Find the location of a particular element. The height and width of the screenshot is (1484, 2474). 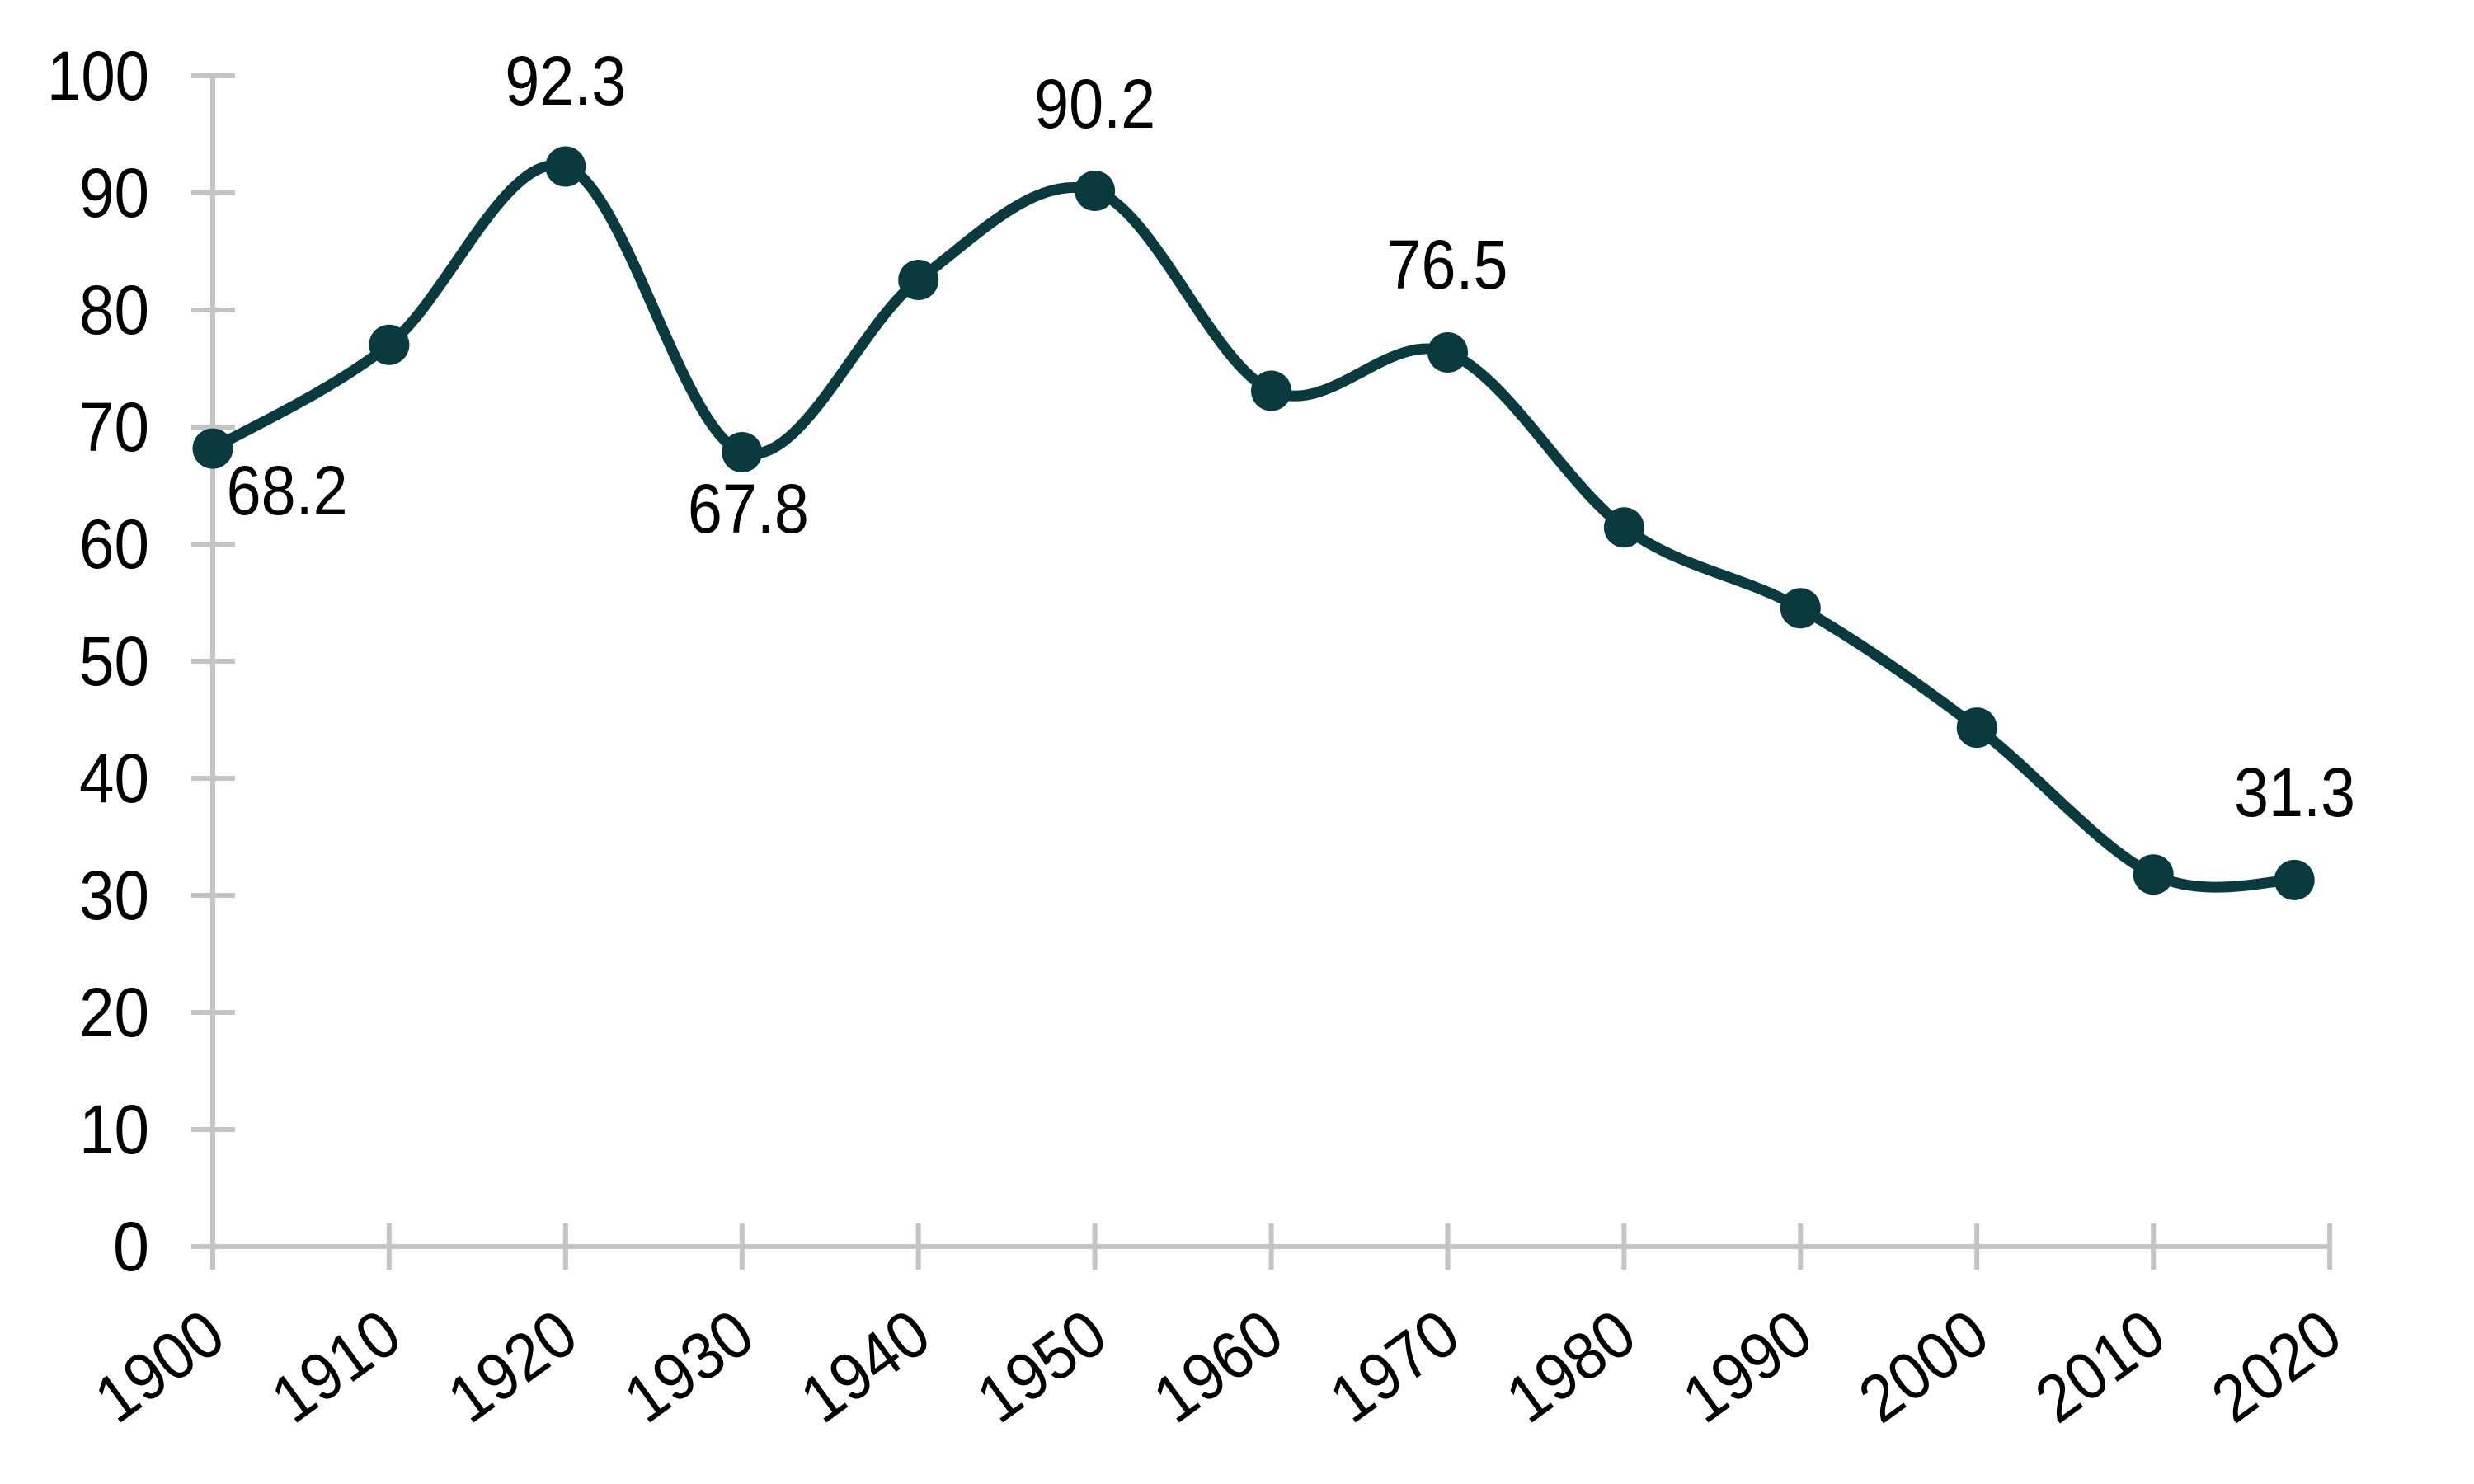

svg-text: 0 is located at coordinates (131, 1246).